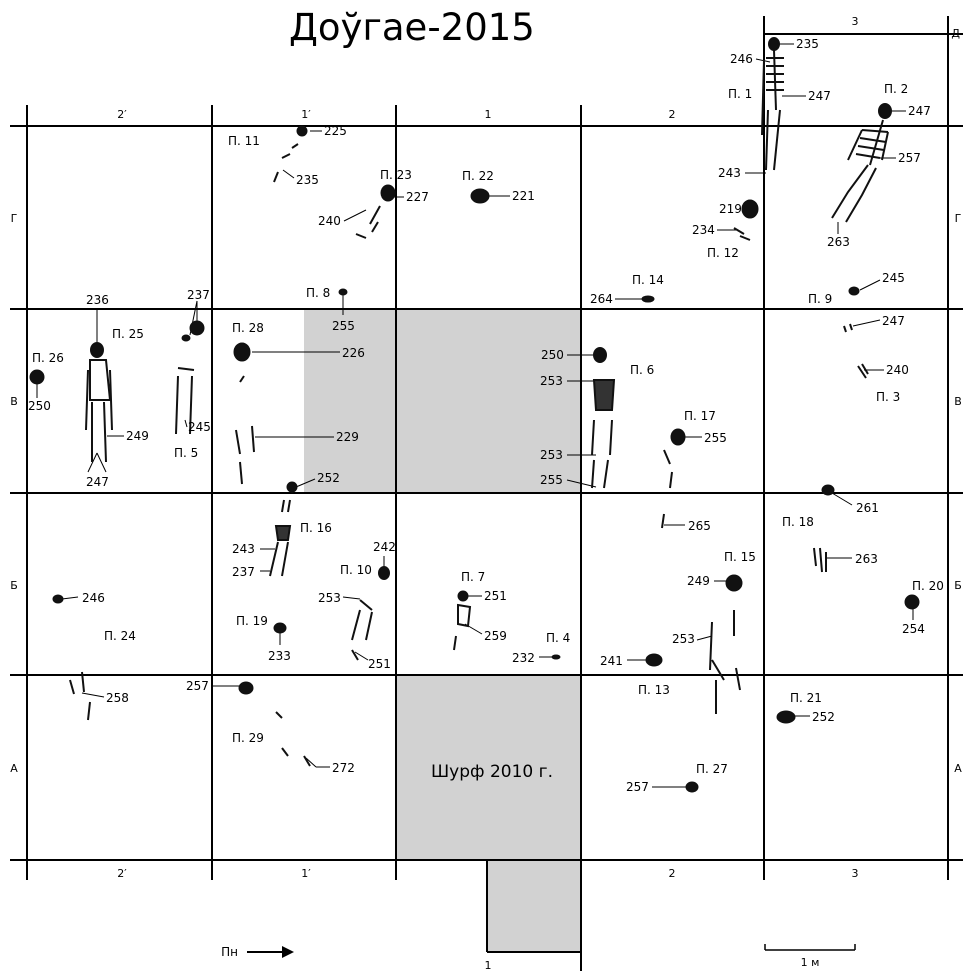  What do you see at coordinates (723, 253) in the screenshot?
I see `burial-label-p12: П. 12` at bounding box center [723, 253].